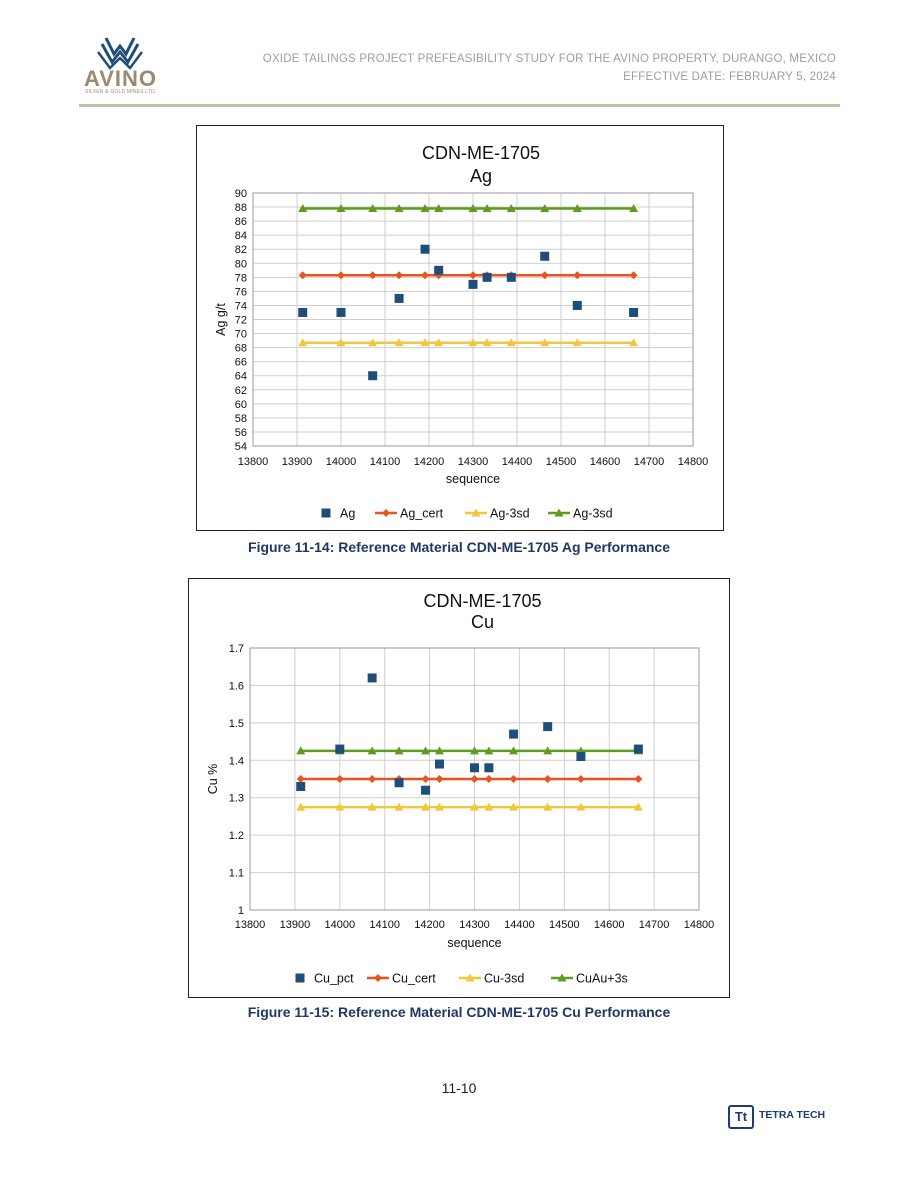  I want to click on x-tick-label: 14600, so click(609, 925).